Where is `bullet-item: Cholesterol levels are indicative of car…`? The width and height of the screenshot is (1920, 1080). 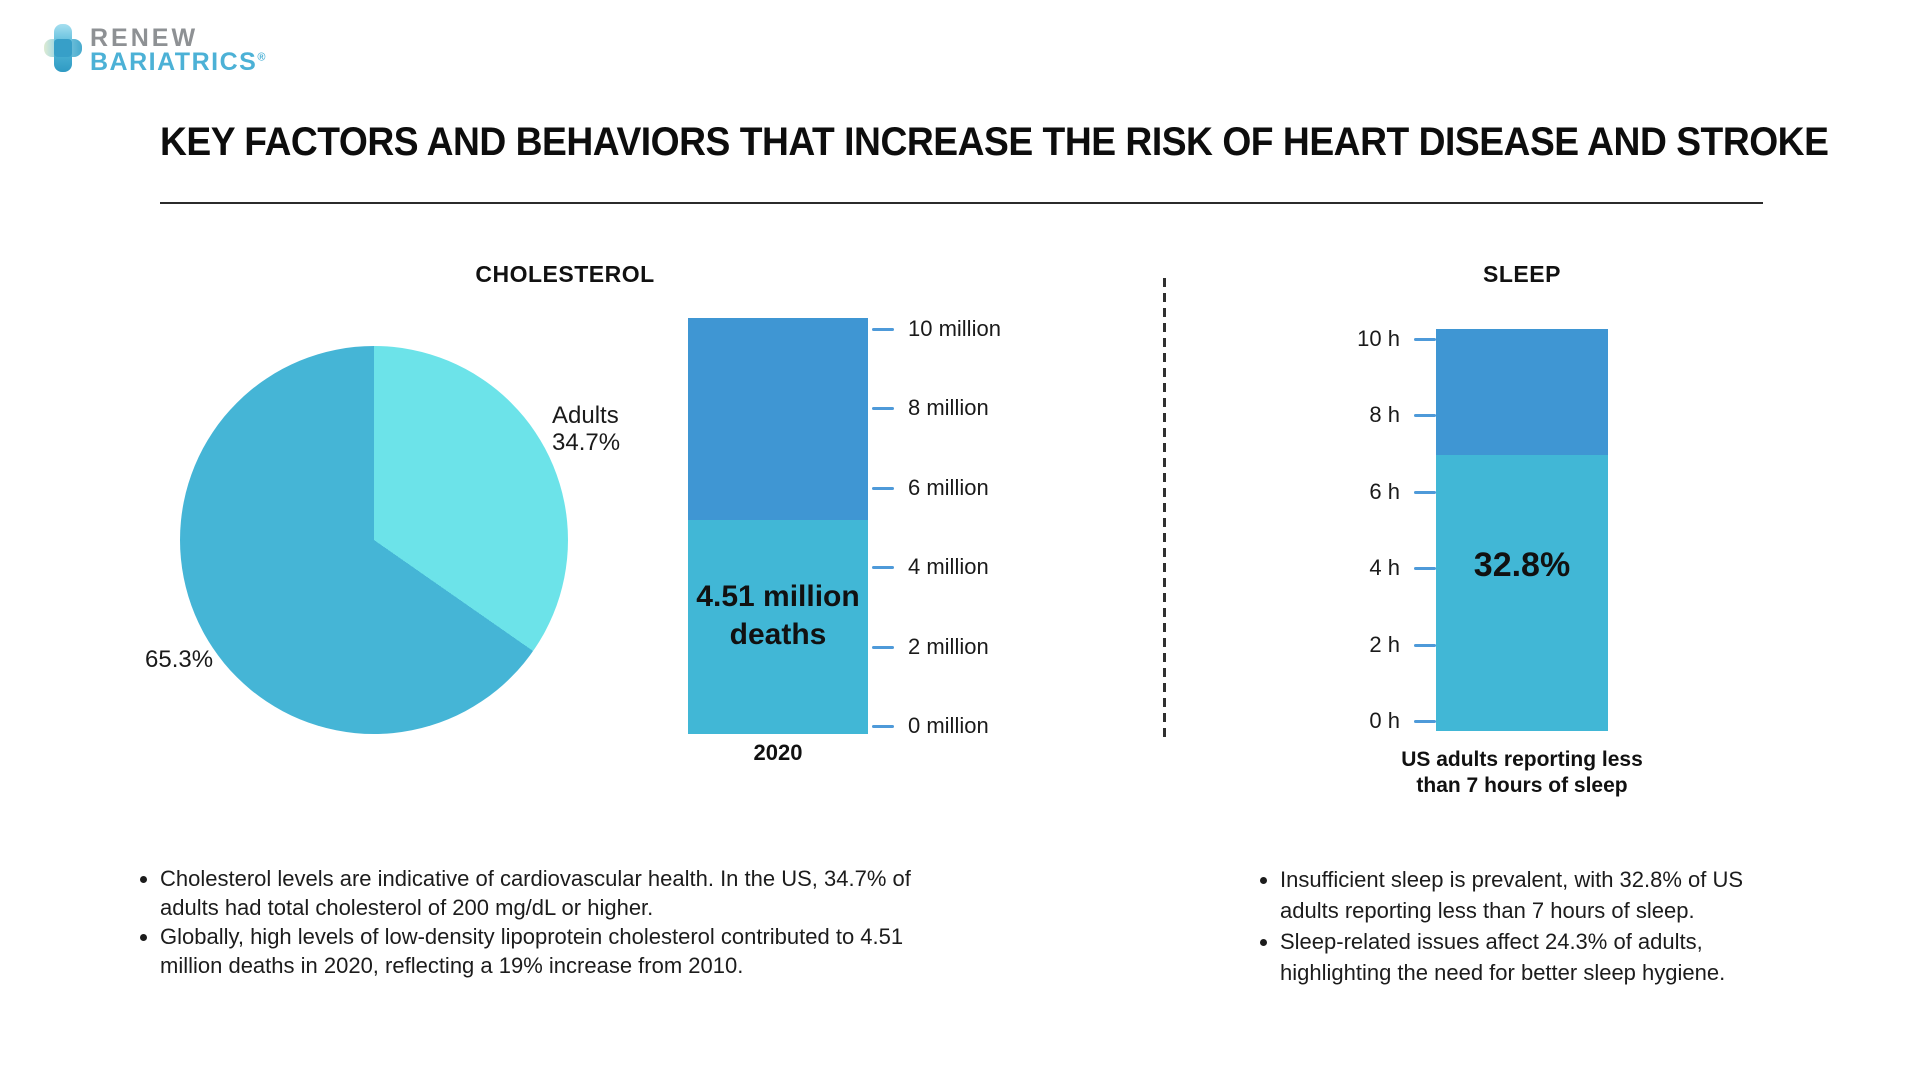 bullet-item: Cholesterol levels are indicative of car… is located at coordinates (600, 893).